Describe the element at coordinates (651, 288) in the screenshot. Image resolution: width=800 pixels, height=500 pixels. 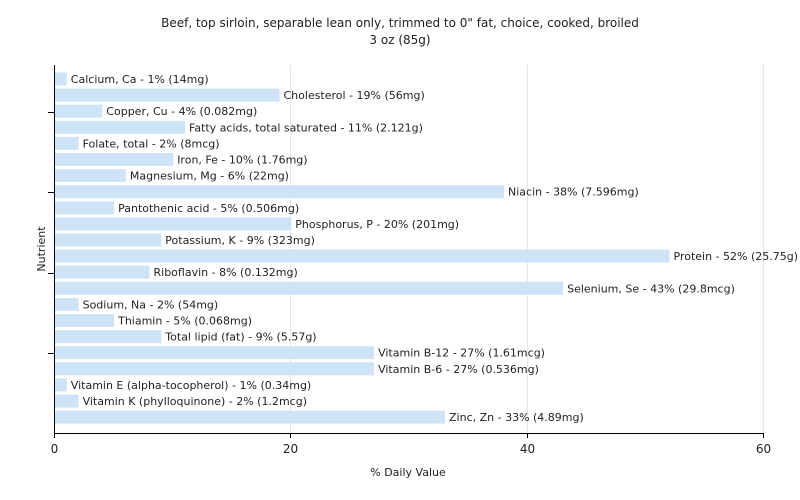
I see `bar-value-label: Selenium, Se - 43% (29.8mcg)` at that location.